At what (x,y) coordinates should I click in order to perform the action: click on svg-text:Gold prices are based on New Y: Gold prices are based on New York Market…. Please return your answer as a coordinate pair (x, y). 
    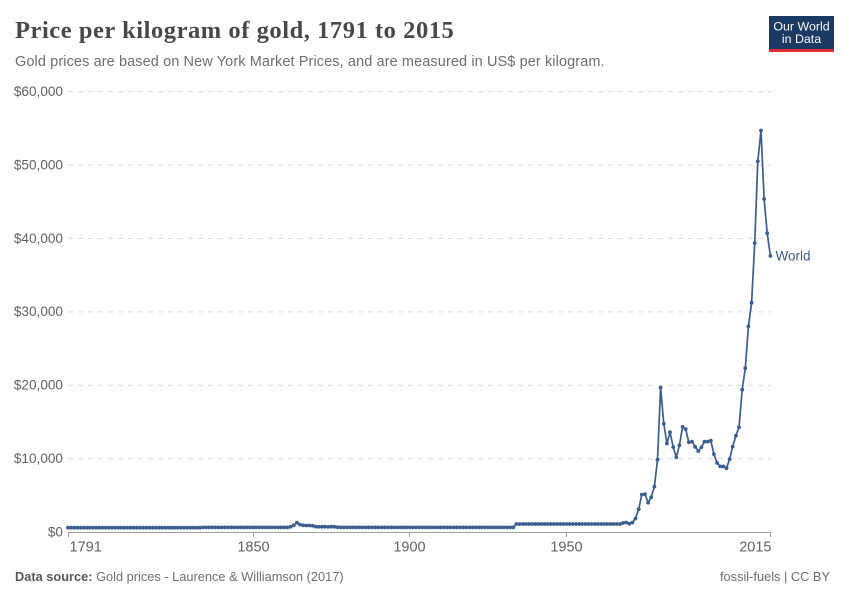
    Looking at the image, I should click on (310, 62).